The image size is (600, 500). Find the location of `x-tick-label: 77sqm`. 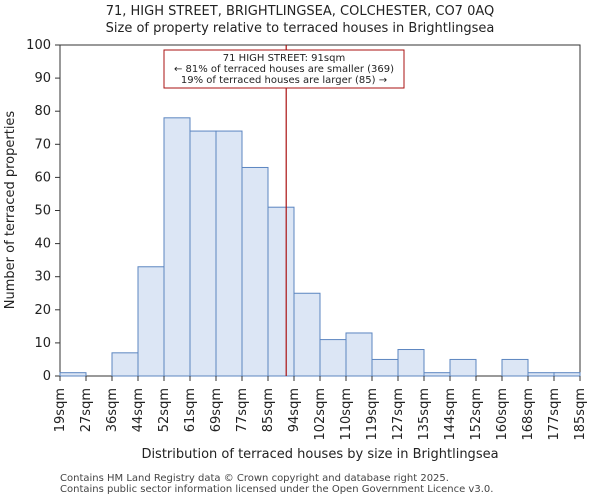

x-tick-label: 77sqm is located at coordinates (242, 410).